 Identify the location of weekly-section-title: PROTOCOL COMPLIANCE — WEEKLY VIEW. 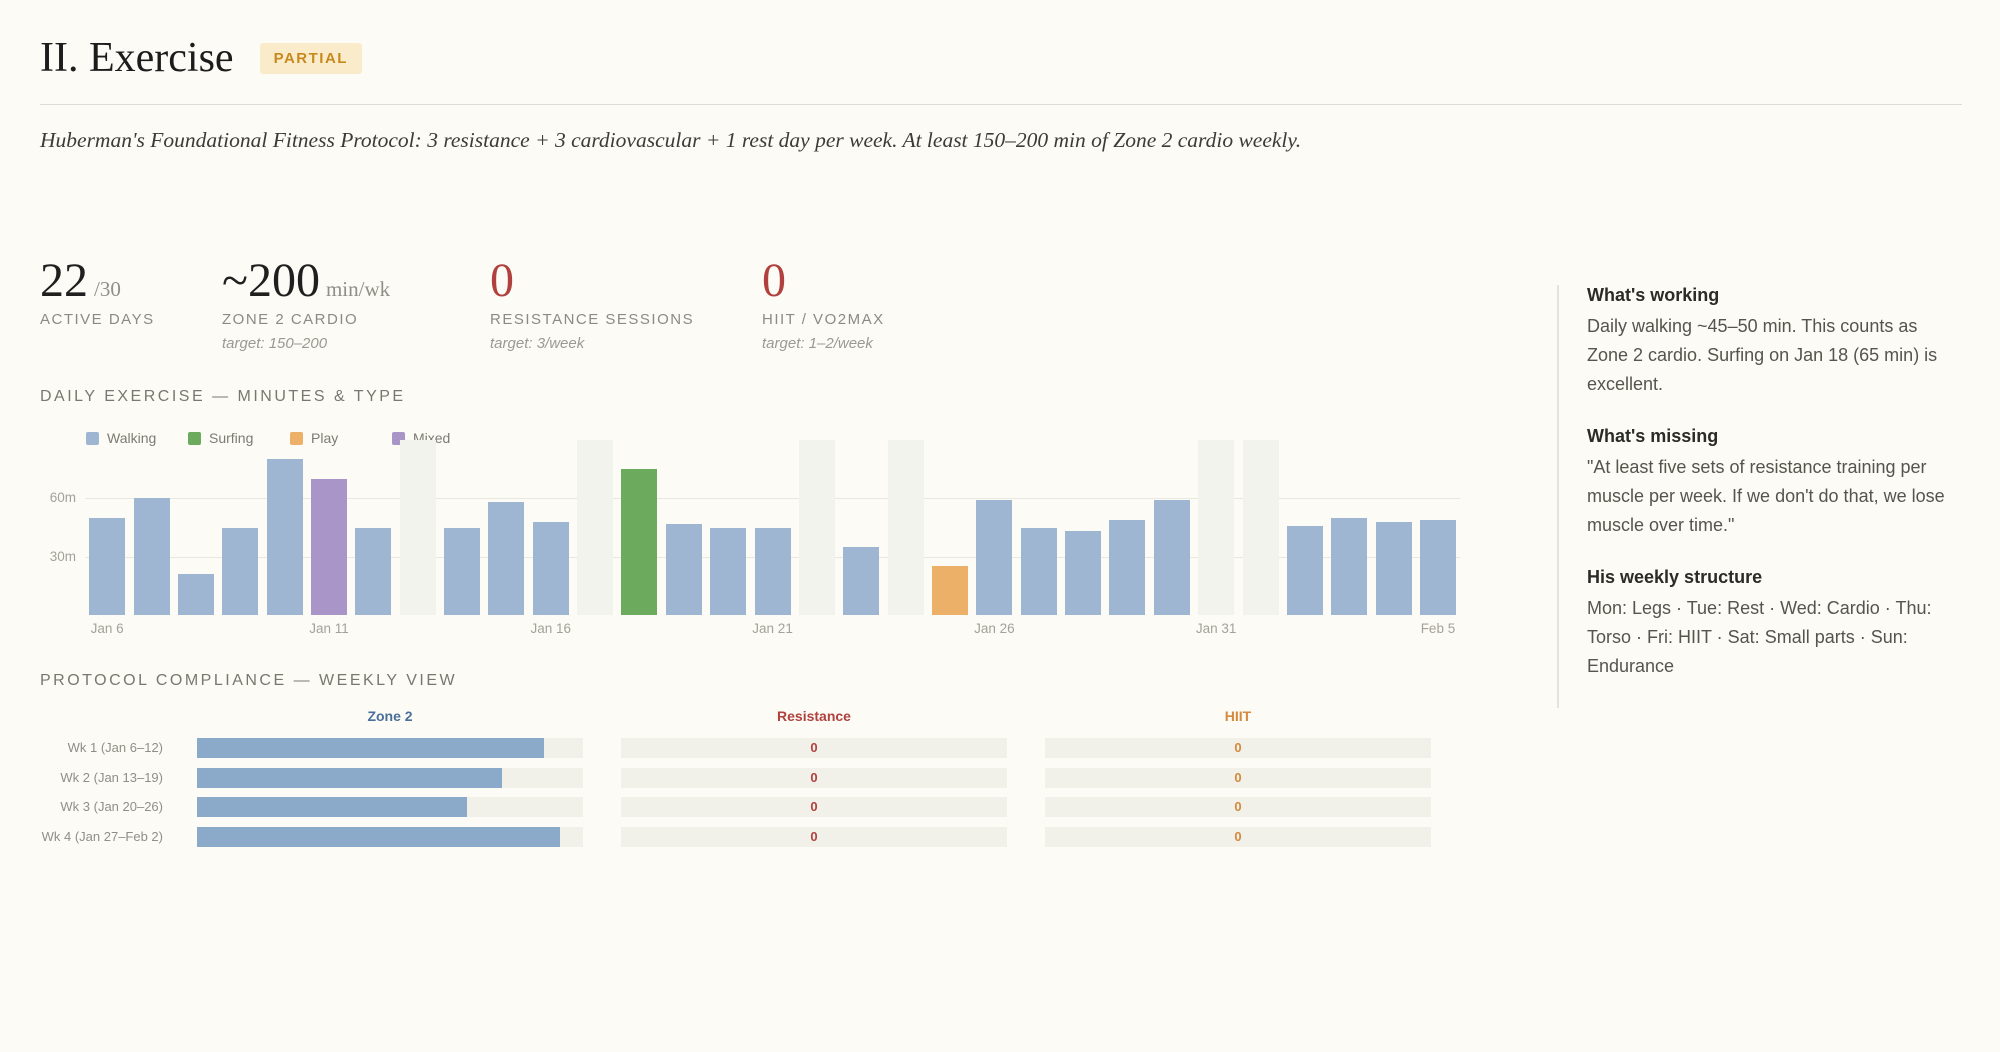
(249, 680).